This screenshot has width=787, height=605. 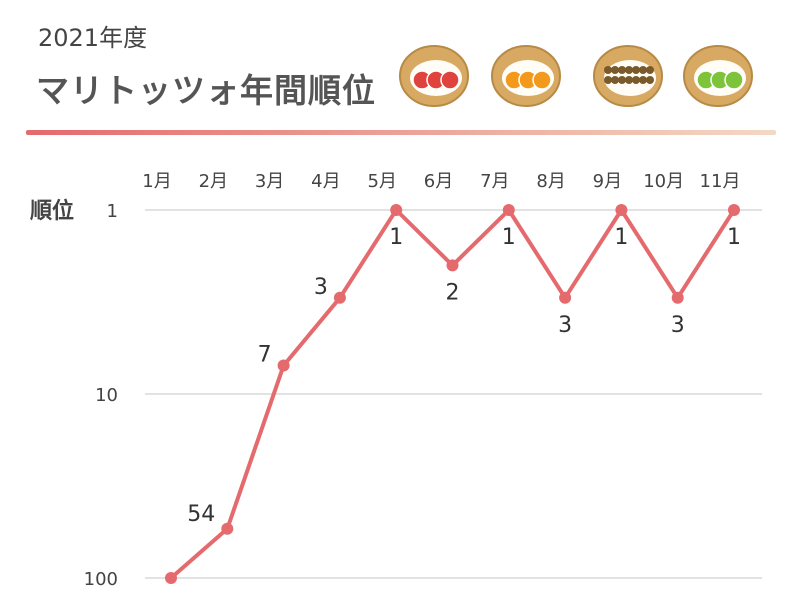 What do you see at coordinates (494, 181) in the screenshot?
I see `x-tick-label: 7月` at bounding box center [494, 181].